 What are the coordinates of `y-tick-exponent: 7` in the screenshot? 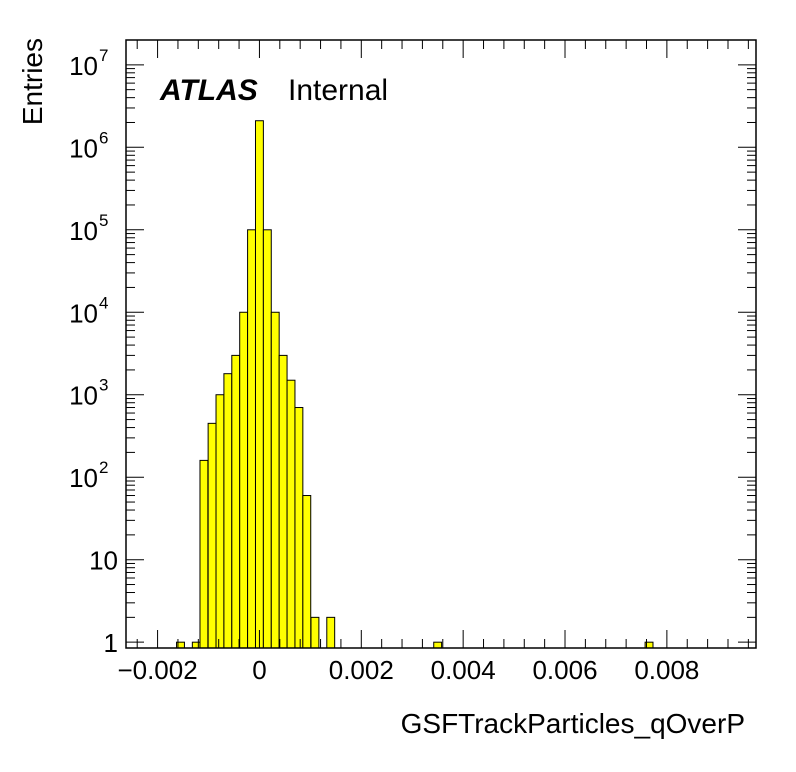 It's located at (103, 55).